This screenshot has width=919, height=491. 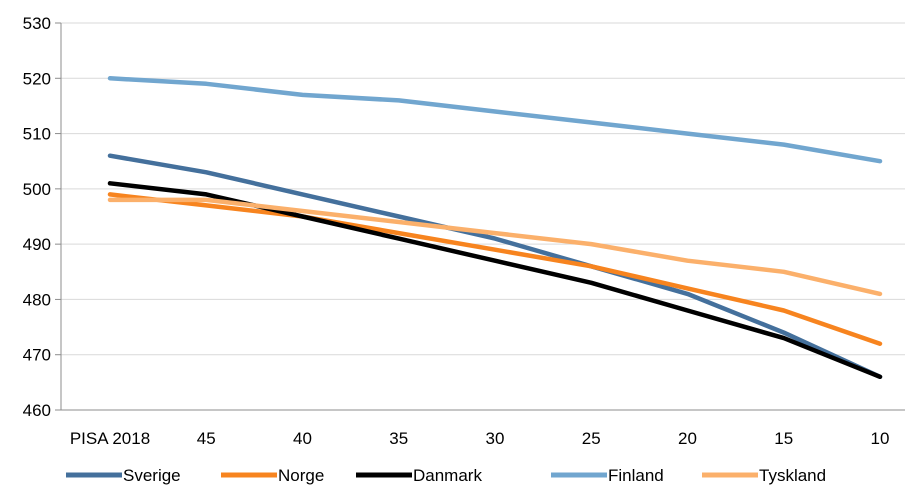 I want to click on y-tick-label: 480, so click(x=37, y=299).